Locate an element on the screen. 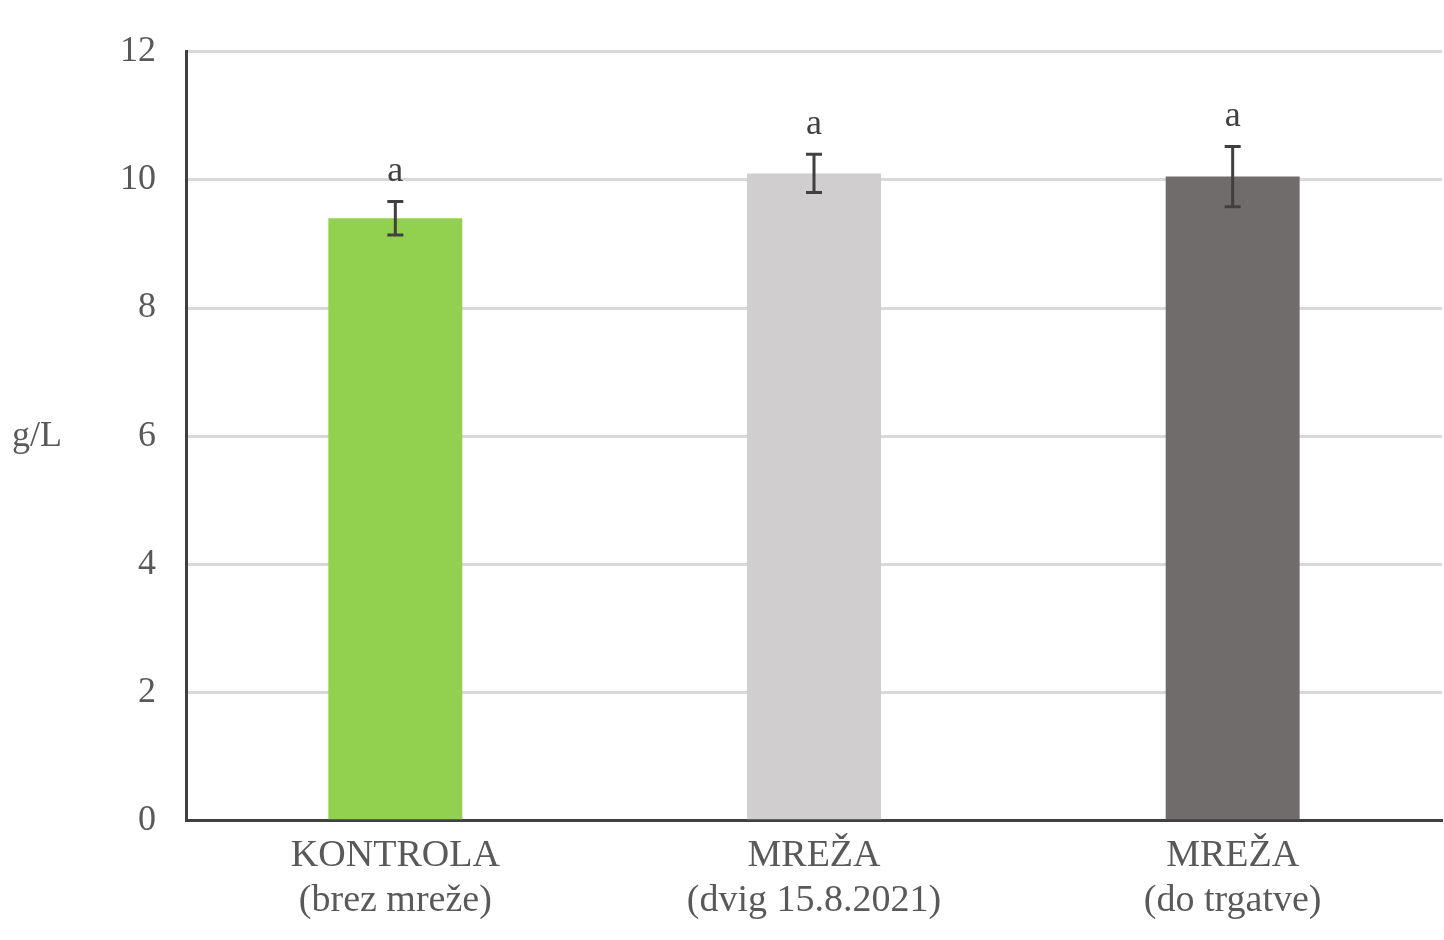  y-axis-title: g/L is located at coordinates (37, 433).